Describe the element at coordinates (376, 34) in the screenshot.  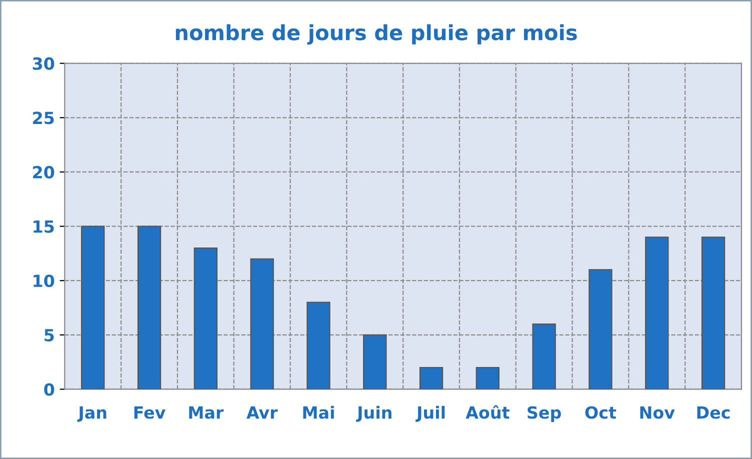
I see `chart-title: nombre de jours de pluie par mois` at that location.